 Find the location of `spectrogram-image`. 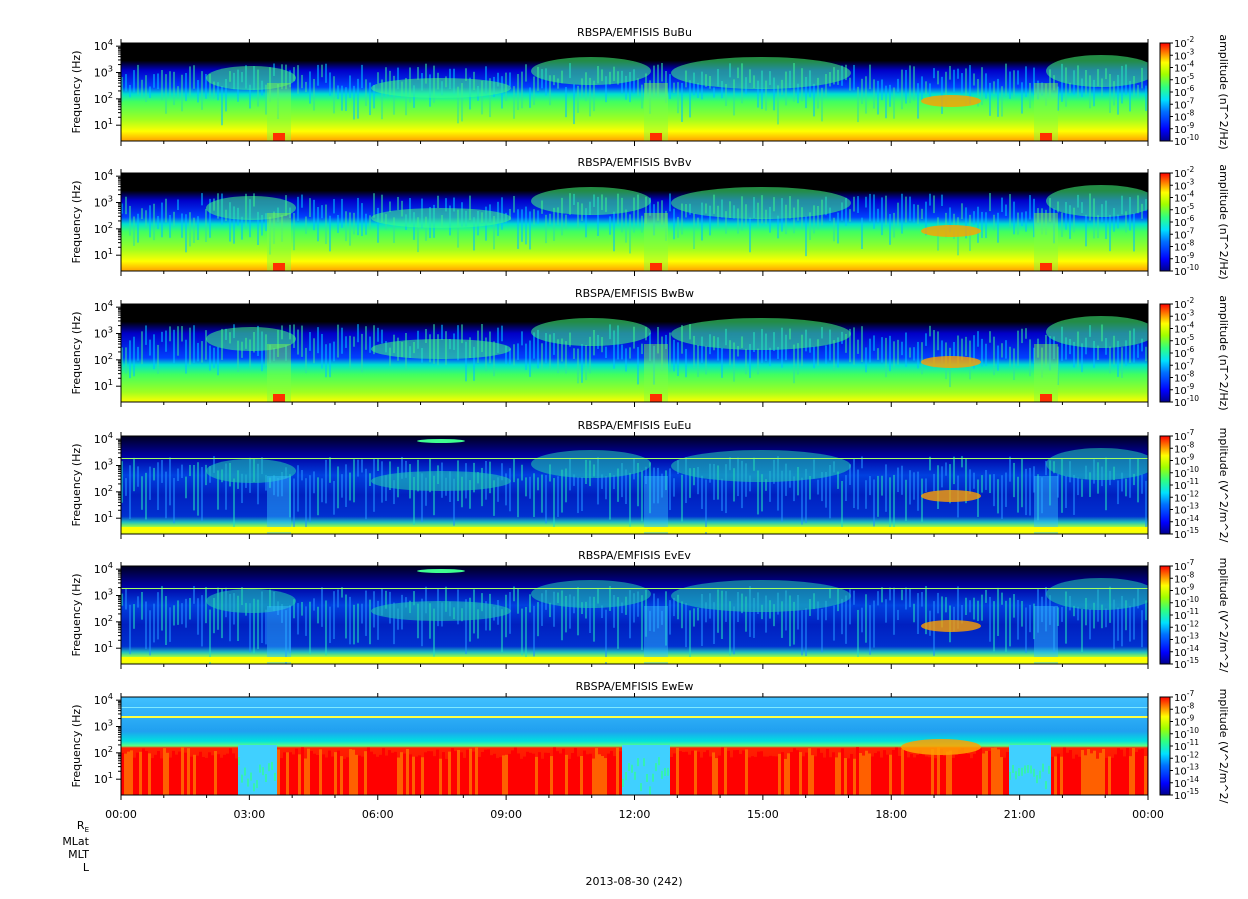

spectrogram-image is located at coordinates (634, 485).